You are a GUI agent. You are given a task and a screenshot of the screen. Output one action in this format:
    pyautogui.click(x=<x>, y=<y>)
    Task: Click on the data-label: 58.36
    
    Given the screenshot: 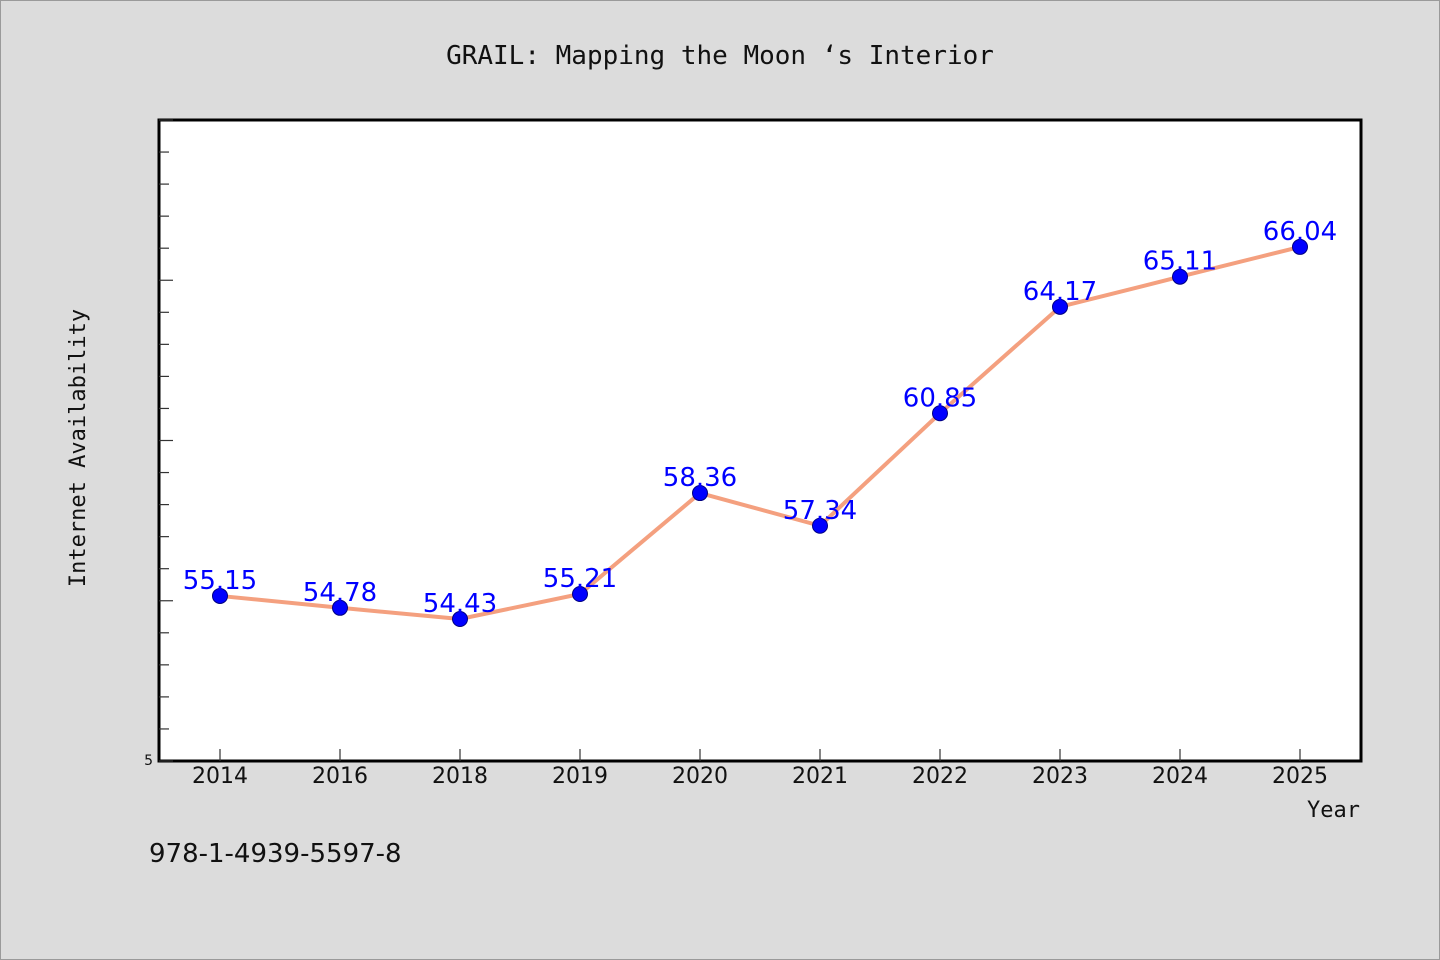 What is the action you would take?
    pyautogui.click(x=700, y=478)
    